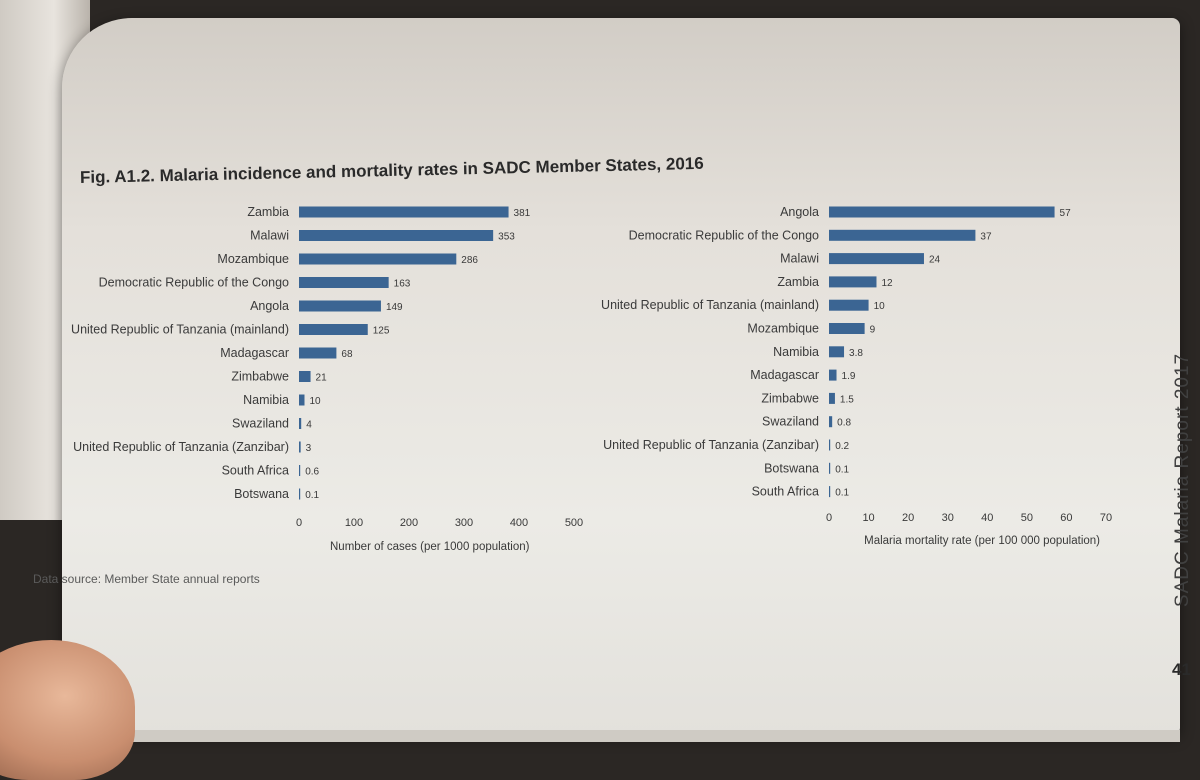 This screenshot has height=780, width=1200. What do you see at coordinates (1106, 518) in the screenshot?
I see `x-tick-label: 70` at bounding box center [1106, 518].